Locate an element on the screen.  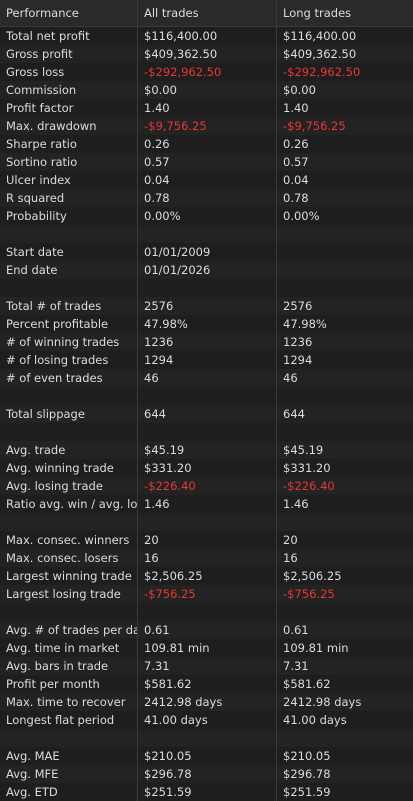
table-row: End date 01/01/2026 is located at coordinates (206, 270).